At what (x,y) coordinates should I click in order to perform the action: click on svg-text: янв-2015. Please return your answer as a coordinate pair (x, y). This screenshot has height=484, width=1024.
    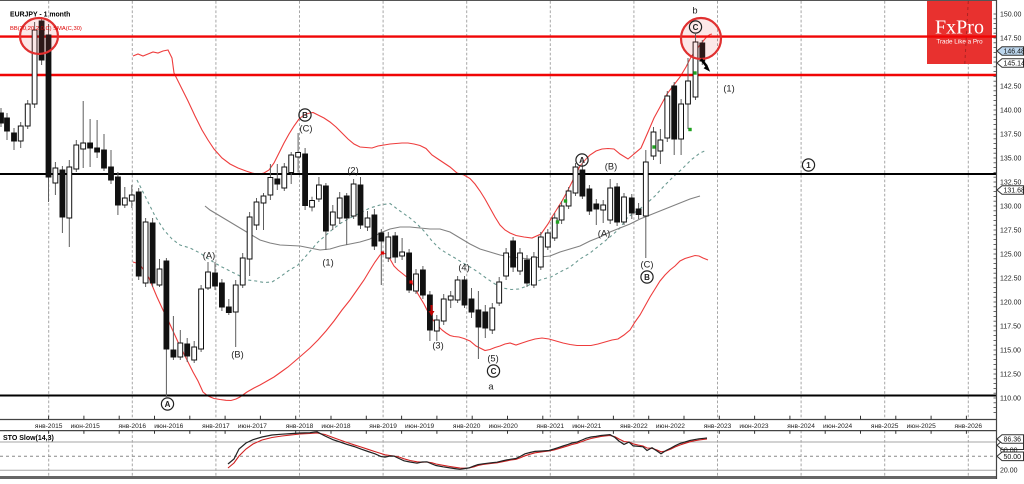
    Looking at the image, I should click on (49, 426).